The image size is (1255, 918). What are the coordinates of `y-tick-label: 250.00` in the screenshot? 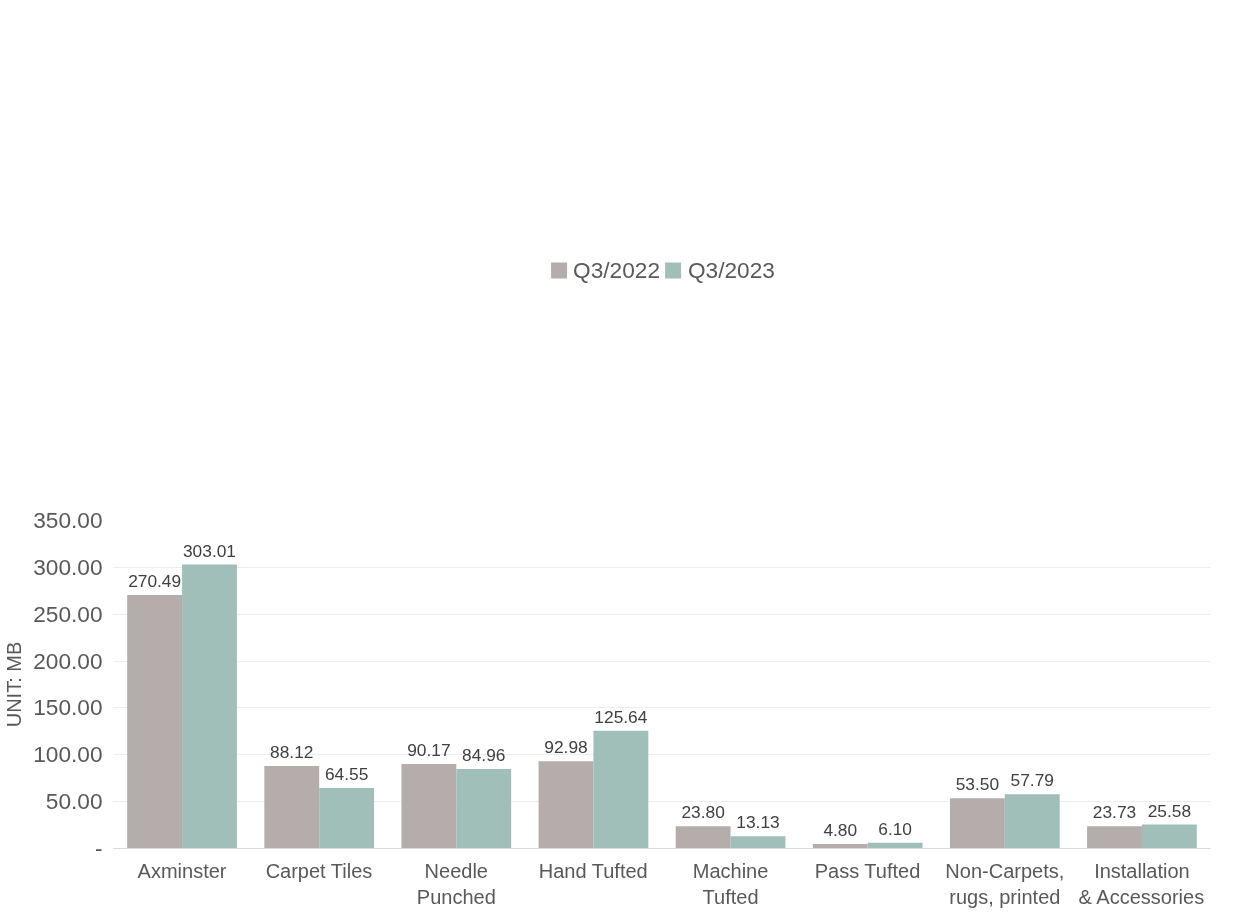 It's located at (68, 613).